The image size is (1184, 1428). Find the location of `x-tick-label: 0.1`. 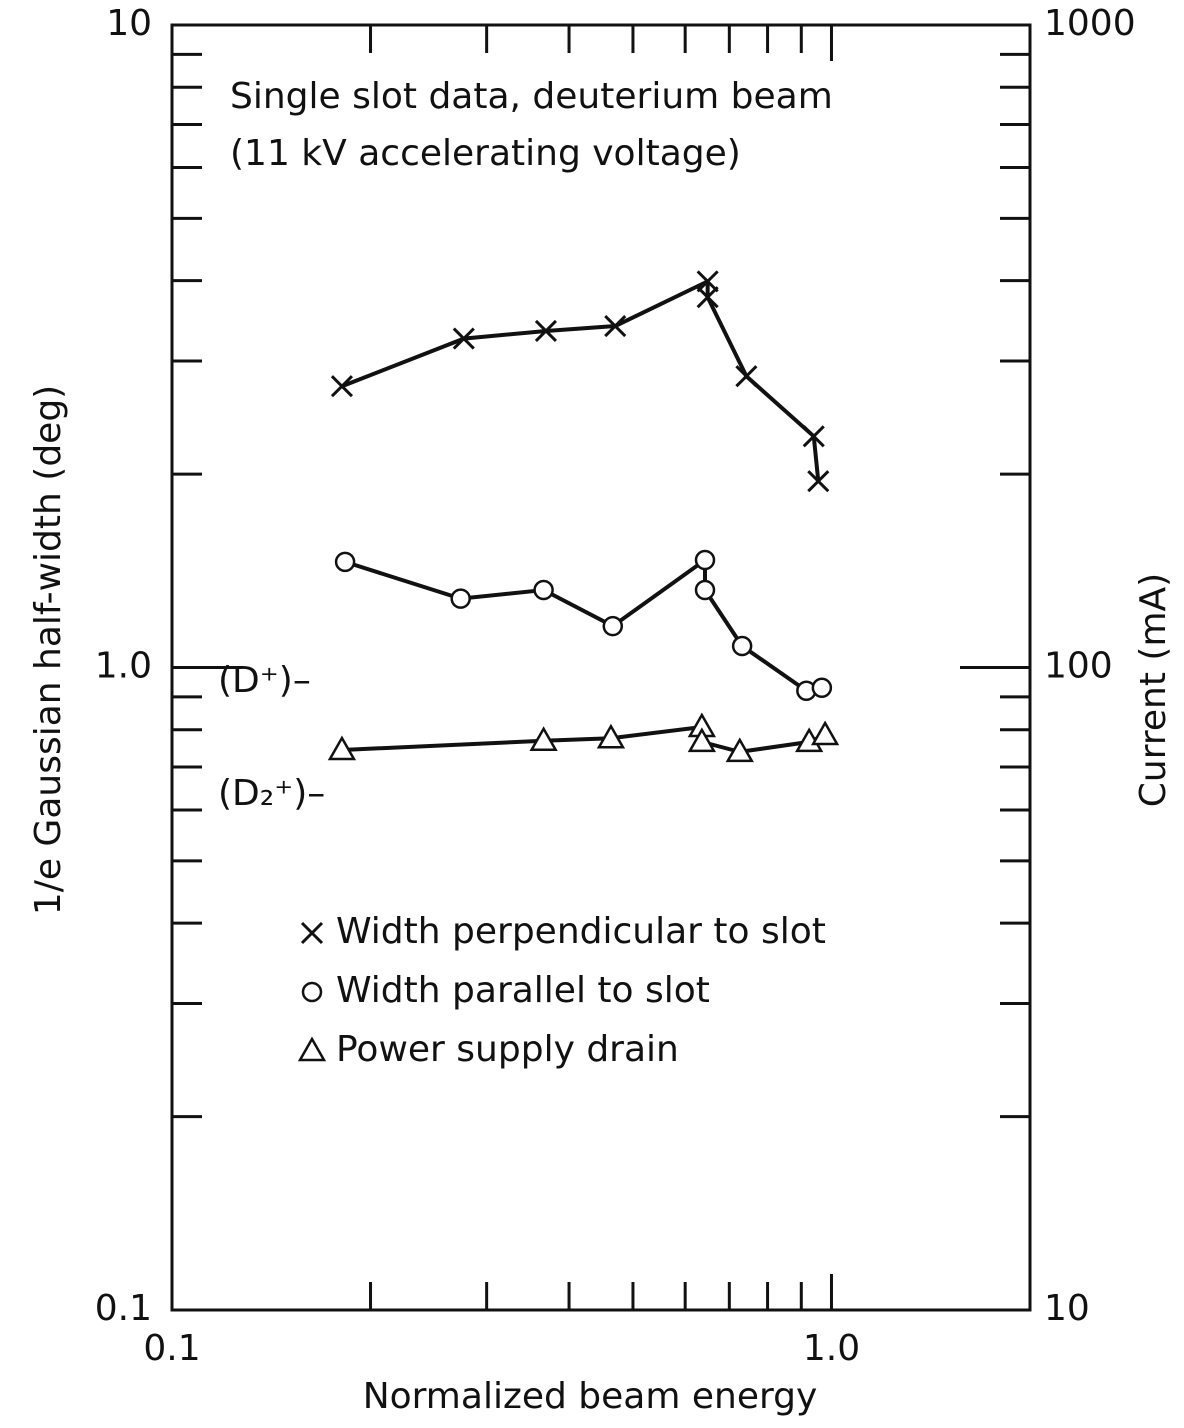

x-tick-label: 0.1 is located at coordinates (171, 1348).